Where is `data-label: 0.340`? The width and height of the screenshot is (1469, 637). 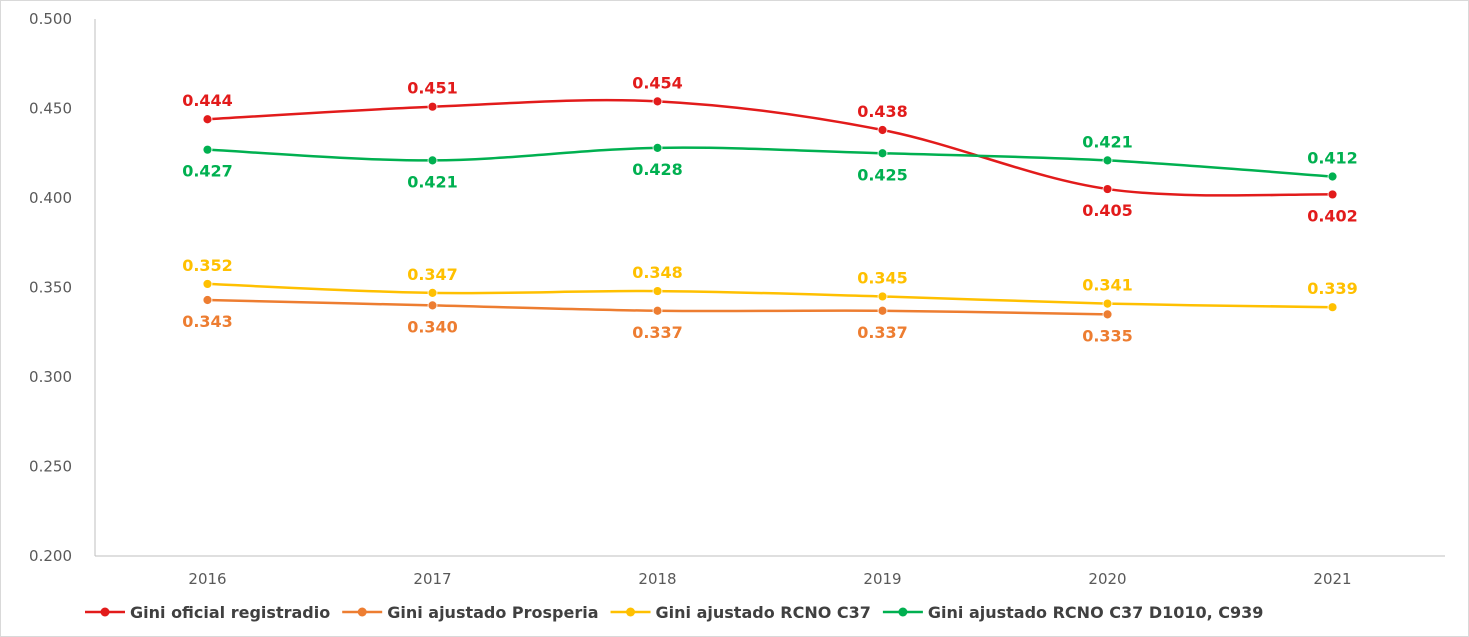
data-label: 0.340 is located at coordinates (432, 326).